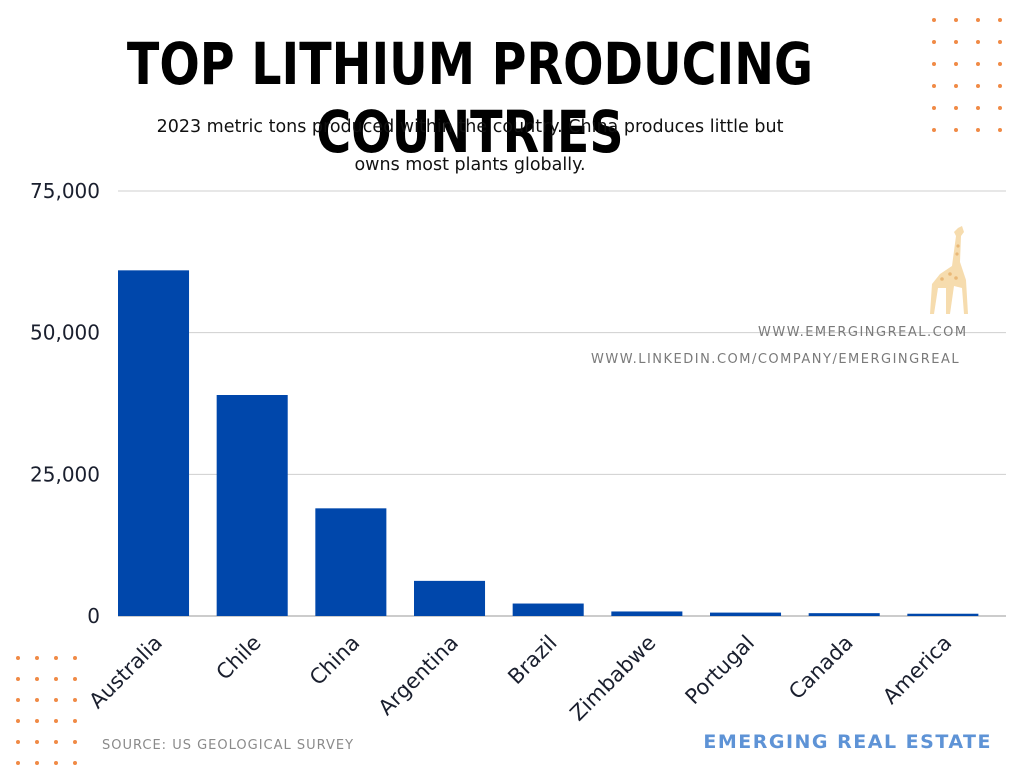  Describe the element at coordinates (228, 745) in the screenshot. I see `source-note: SOURCE: US GEOLOGICAL SURVEY` at that location.